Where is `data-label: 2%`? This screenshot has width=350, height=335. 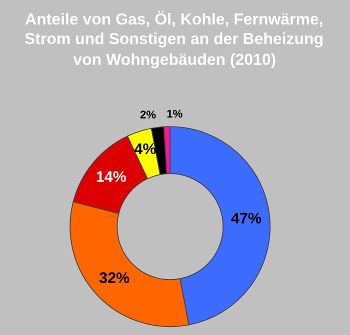
data-label: 2% is located at coordinates (148, 114).